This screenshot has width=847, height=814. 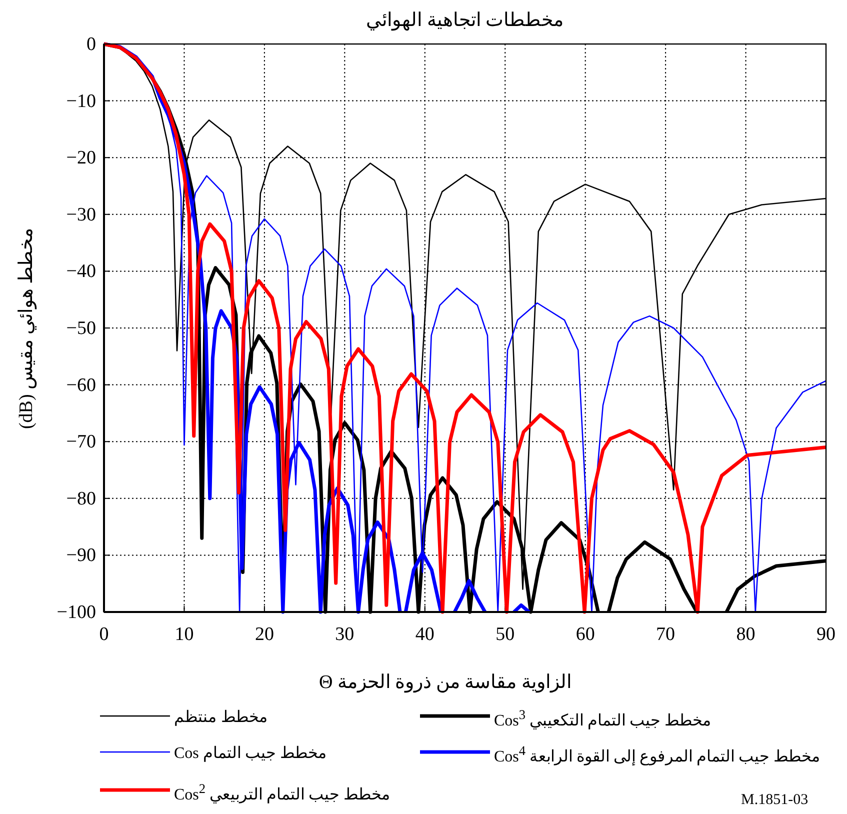 What do you see at coordinates (91, 44) in the screenshot?
I see `y-tick-label: 0` at bounding box center [91, 44].